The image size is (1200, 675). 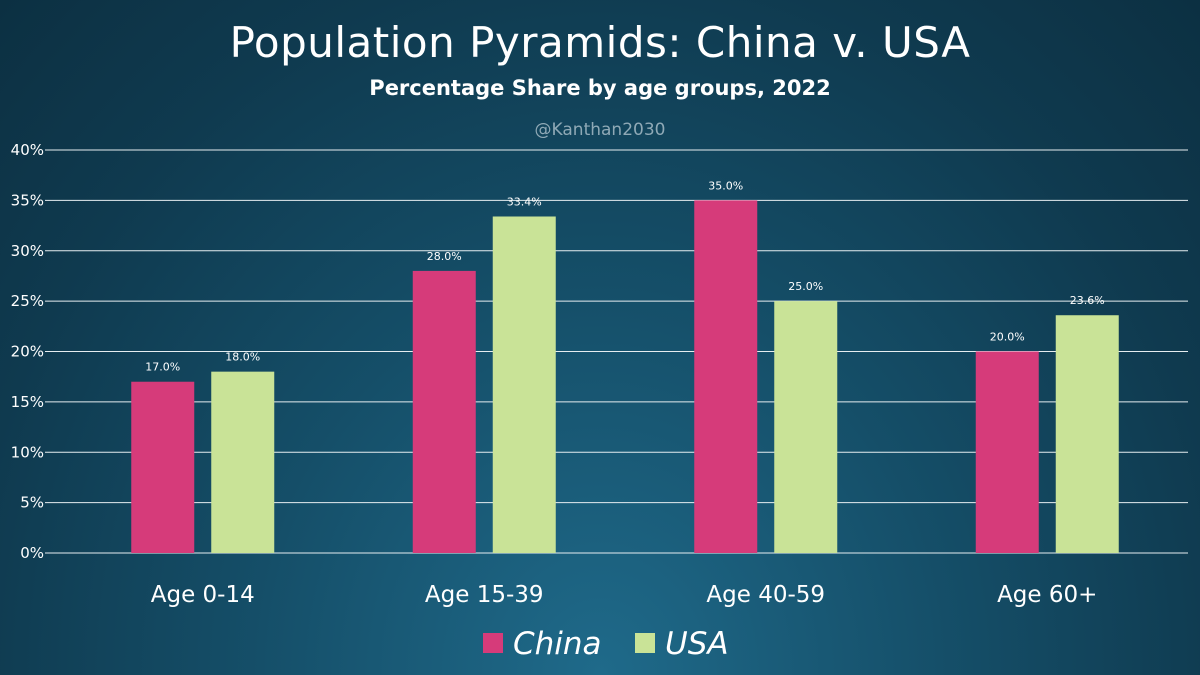 What do you see at coordinates (645, 643) in the screenshot?
I see `legend-swatch-usa` at bounding box center [645, 643].